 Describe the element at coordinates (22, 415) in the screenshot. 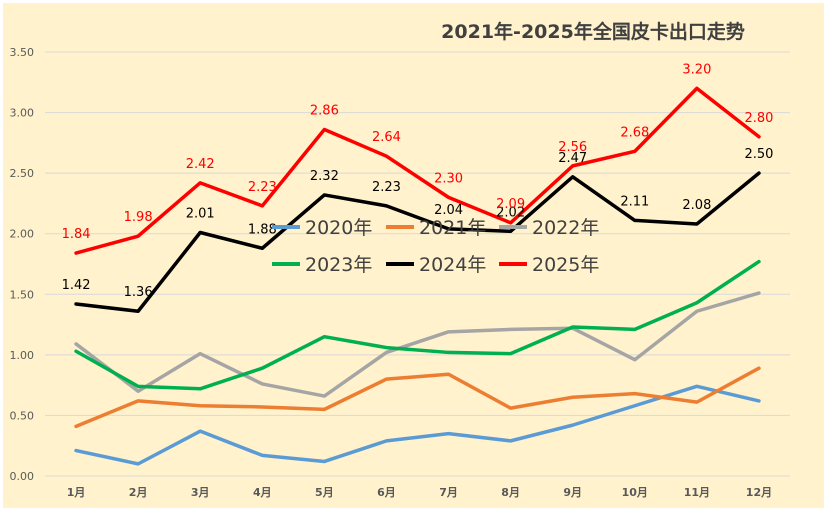

I see `y-tick-label: 0.50` at that location.